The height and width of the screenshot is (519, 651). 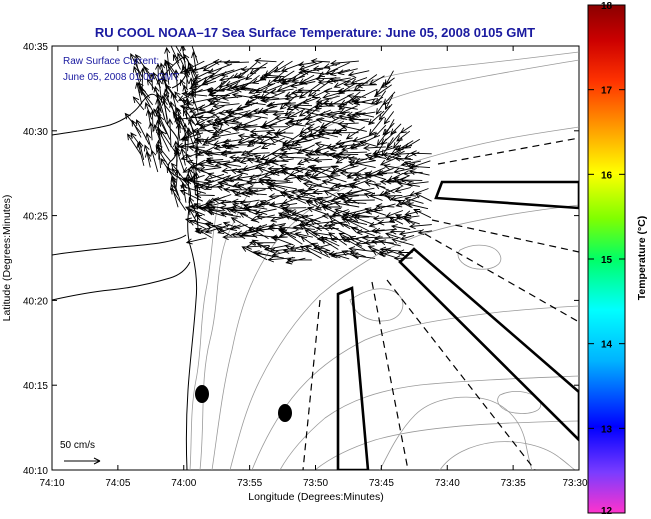 I want to click on x-tick-label: 73:55, so click(x=249, y=483).